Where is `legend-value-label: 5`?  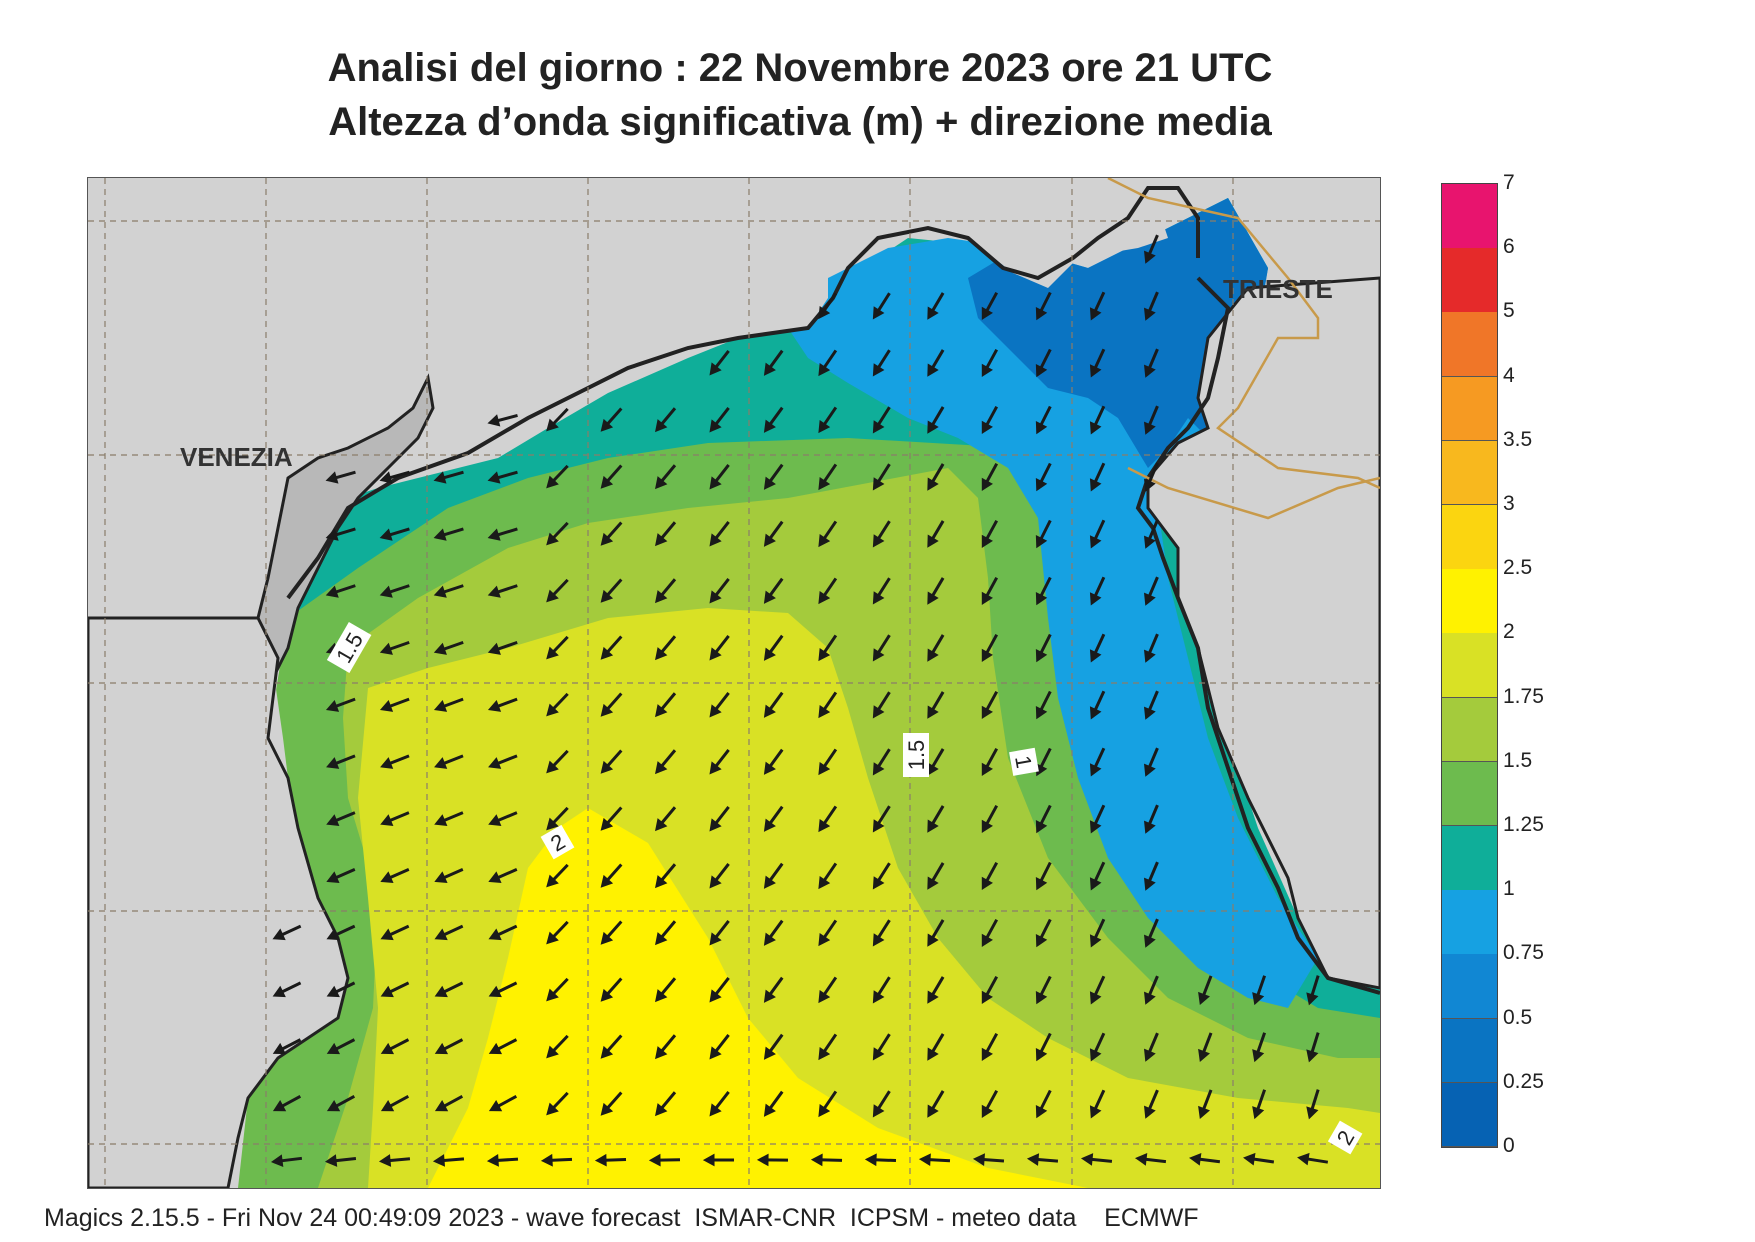
legend-value-label: 5 is located at coordinates (1509, 311).